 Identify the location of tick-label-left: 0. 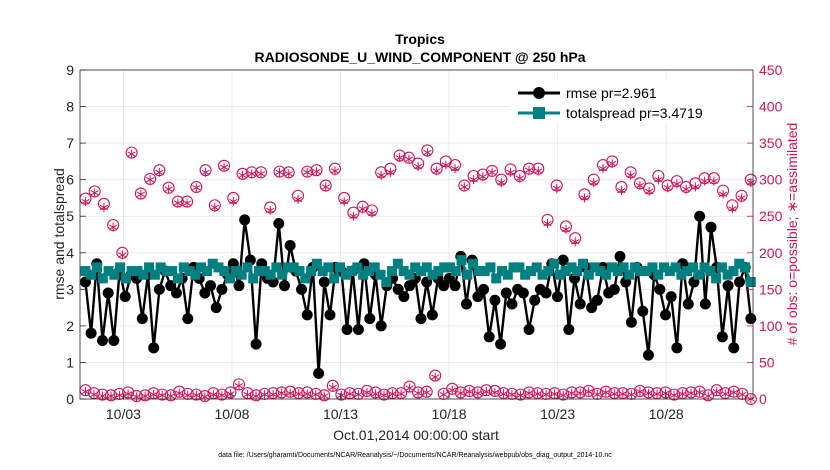
(70, 399).